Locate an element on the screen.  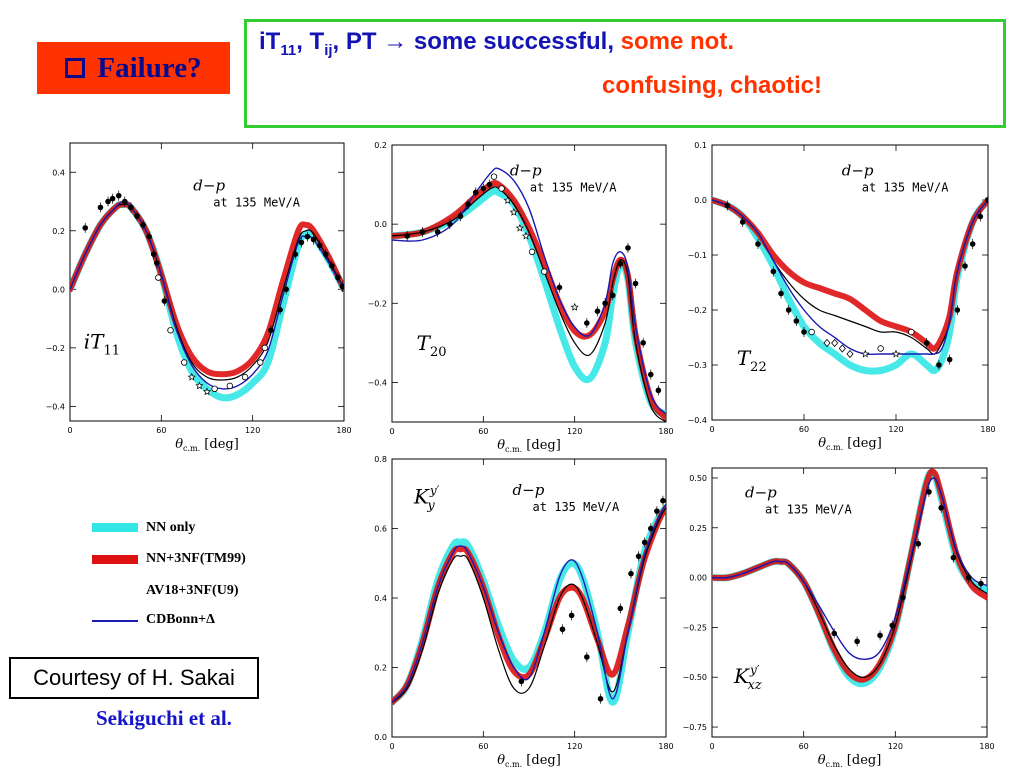
failure-label: Failure? is located at coordinates (149, 67).